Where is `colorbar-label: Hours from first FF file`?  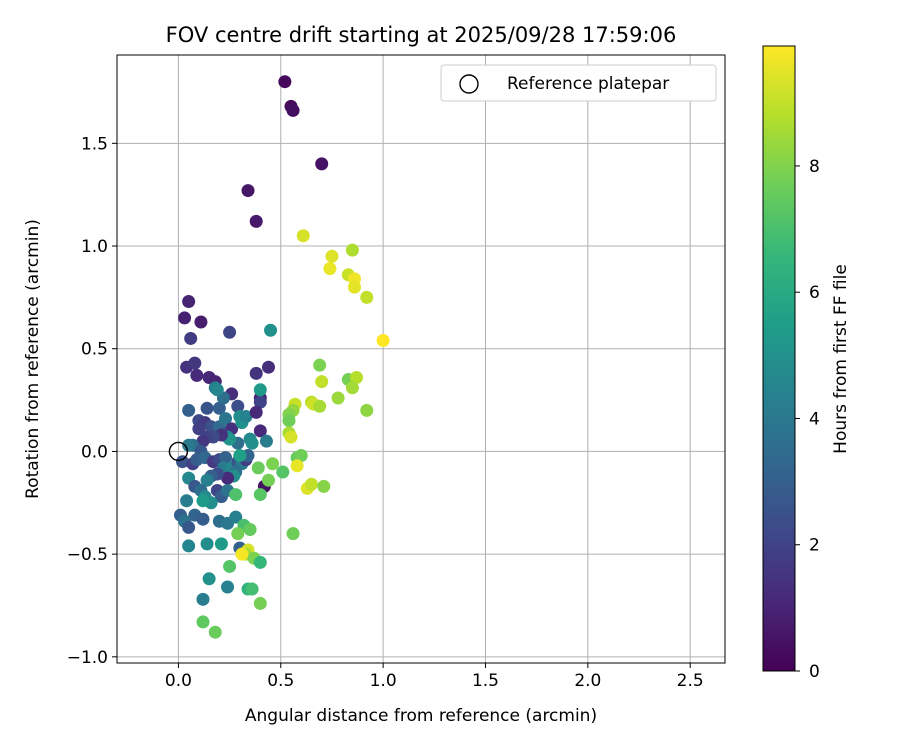 colorbar-label: Hours from first FF file is located at coordinates (841, 359).